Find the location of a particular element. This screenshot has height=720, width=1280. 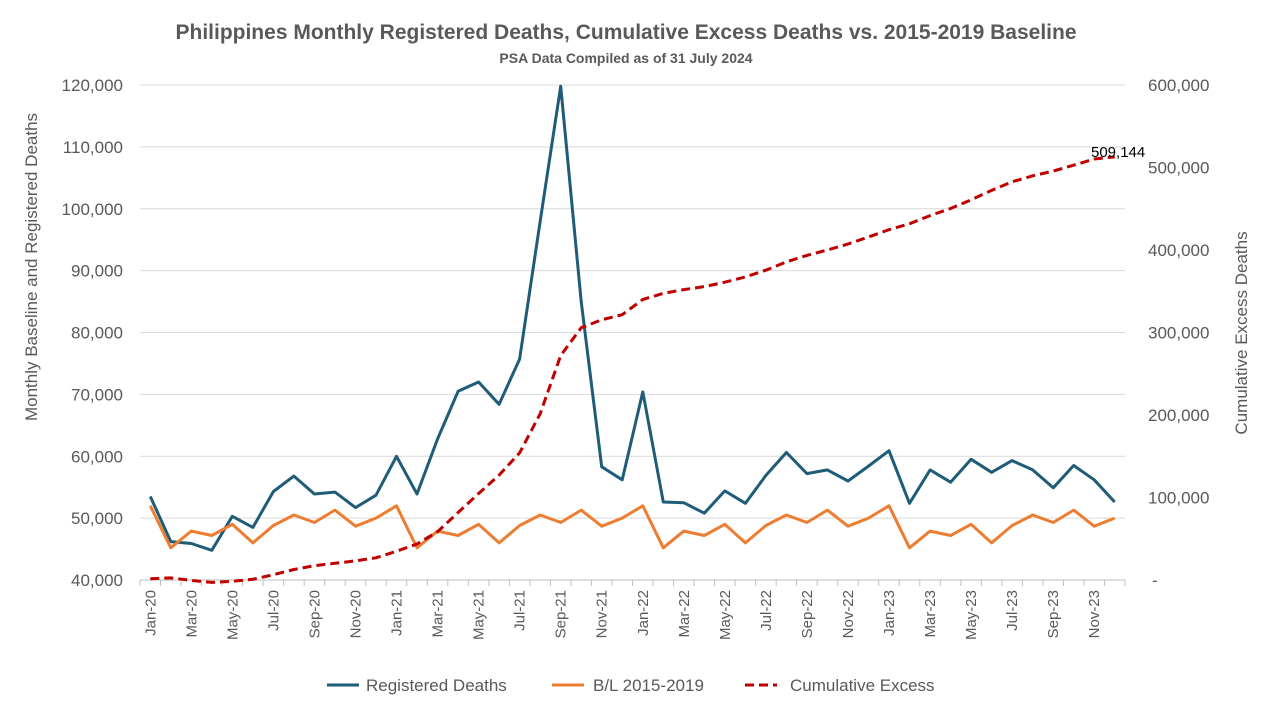

x-tick-label: Jan-23 is located at coordinates (889, 613).